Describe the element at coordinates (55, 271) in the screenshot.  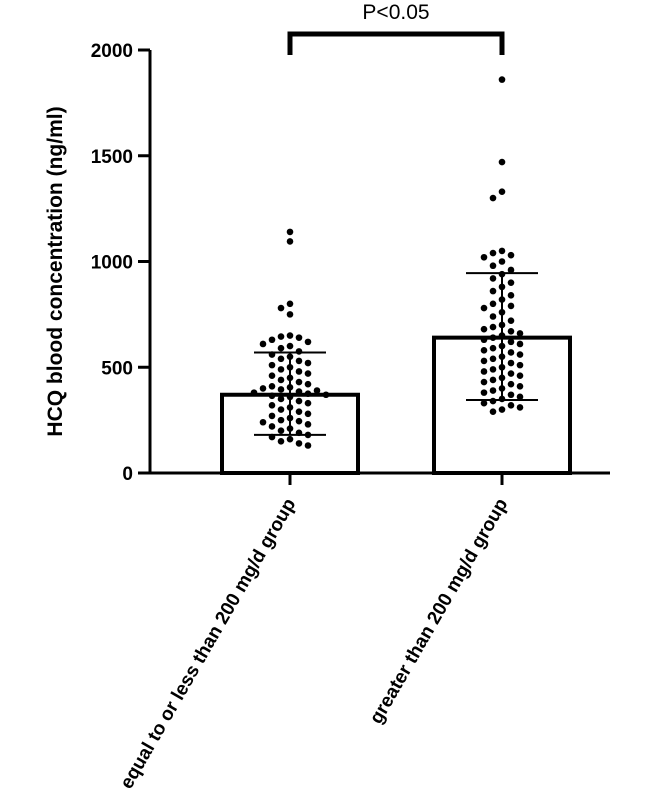
I see `y-axis-title: HCQ blood concentration (ng/ml)` at that location.